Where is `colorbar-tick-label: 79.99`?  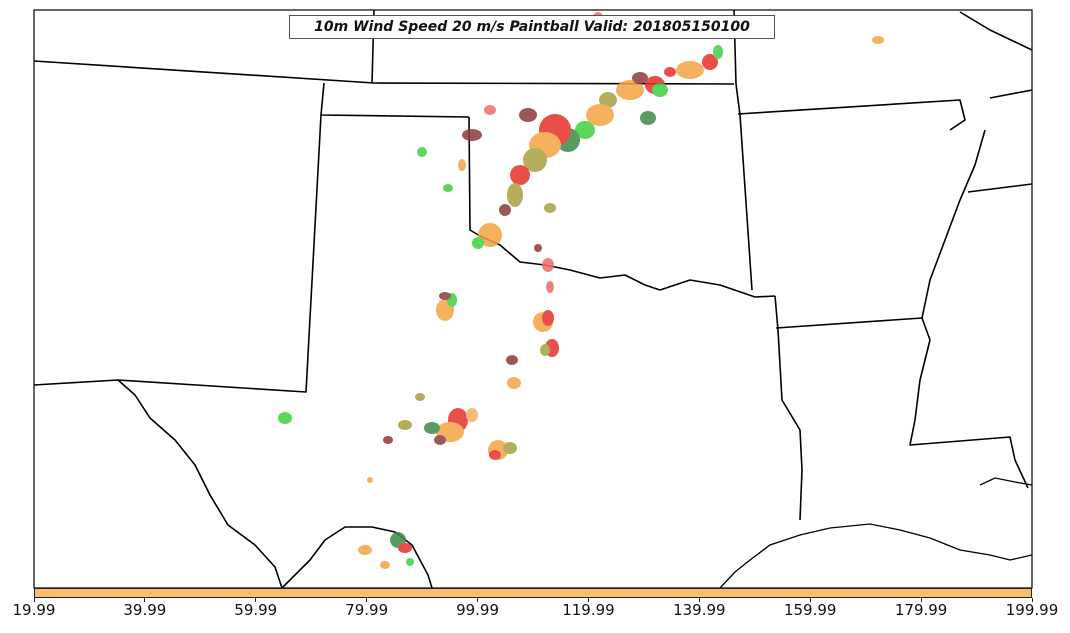
colorbar-tick-label: 79.99 is located at coordinates (367, 610).